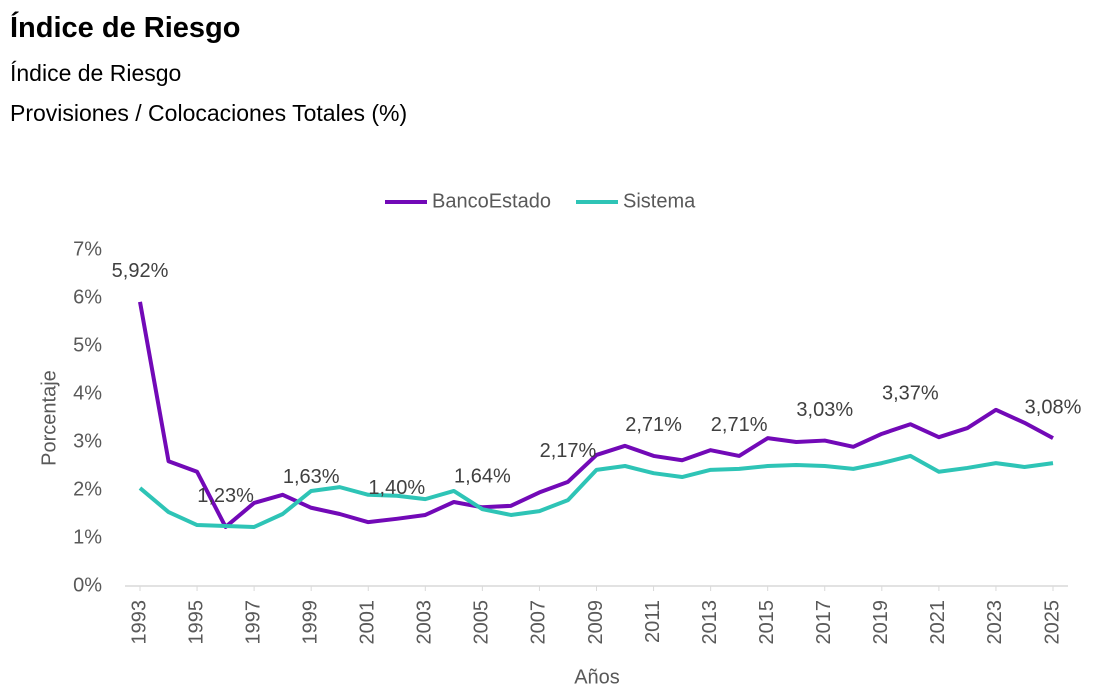  What do you see at coordinates (87, 441) in the screenshot?
I see `y-tick-label: 3%` at bounding box center [87, 441].